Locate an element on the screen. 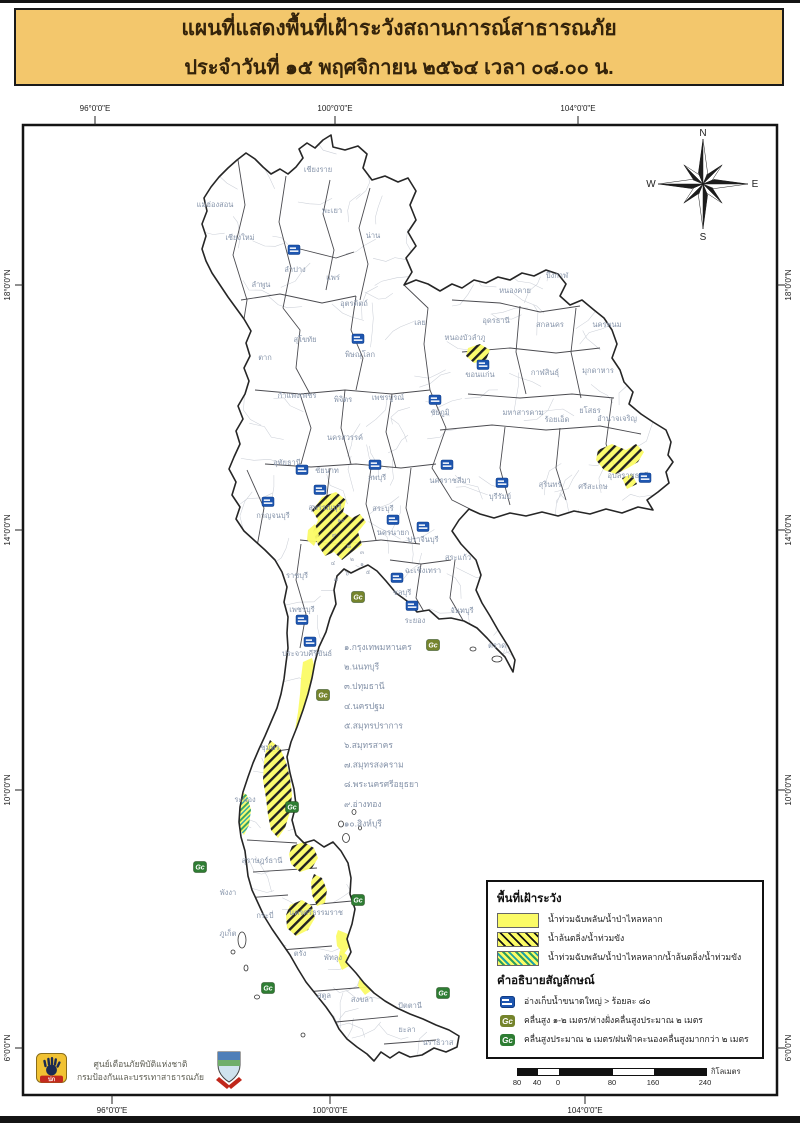 This screenshot has height=1123, width=800. province-label: ชัยภูมิ is located at coordinates (439, 412).